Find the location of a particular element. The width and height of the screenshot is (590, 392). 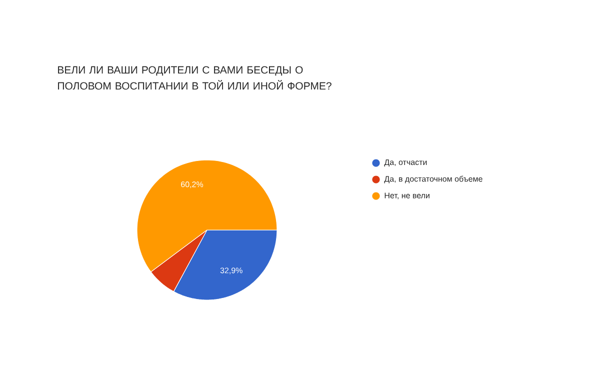

data-label: 32,9% is located at coordinates (231, 271).